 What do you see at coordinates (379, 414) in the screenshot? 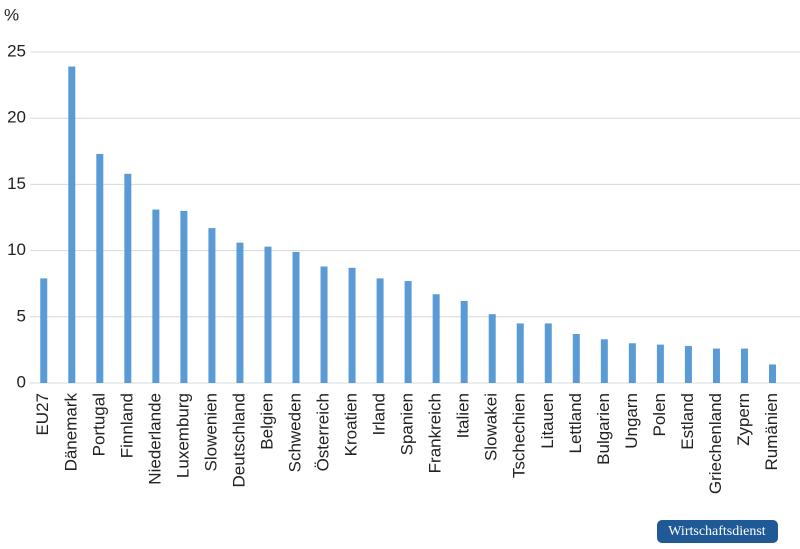
I see `x-tick-label: Irland` at bounding box center [379, 414].